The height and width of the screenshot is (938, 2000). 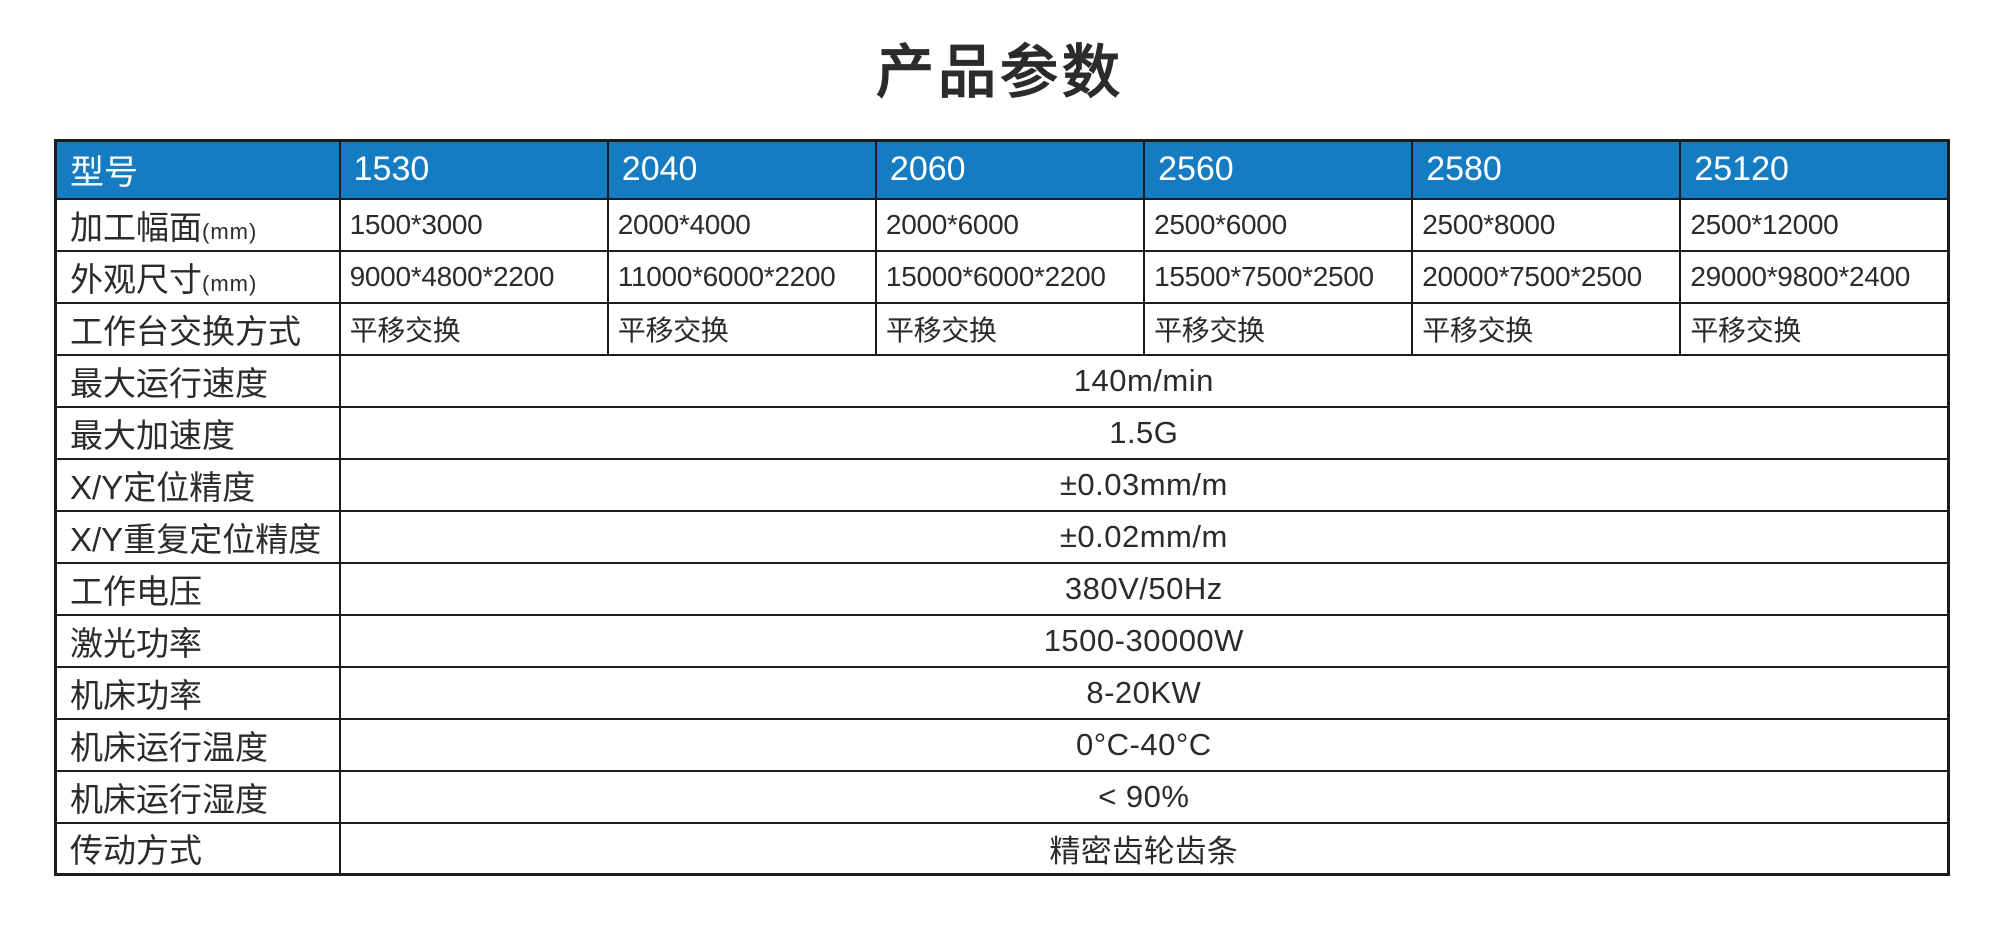 What do you see at coordinates (185, 331) in the screenshot?
I see `row-label-text: 工作台交换方式` at bounding box center [185, 331].